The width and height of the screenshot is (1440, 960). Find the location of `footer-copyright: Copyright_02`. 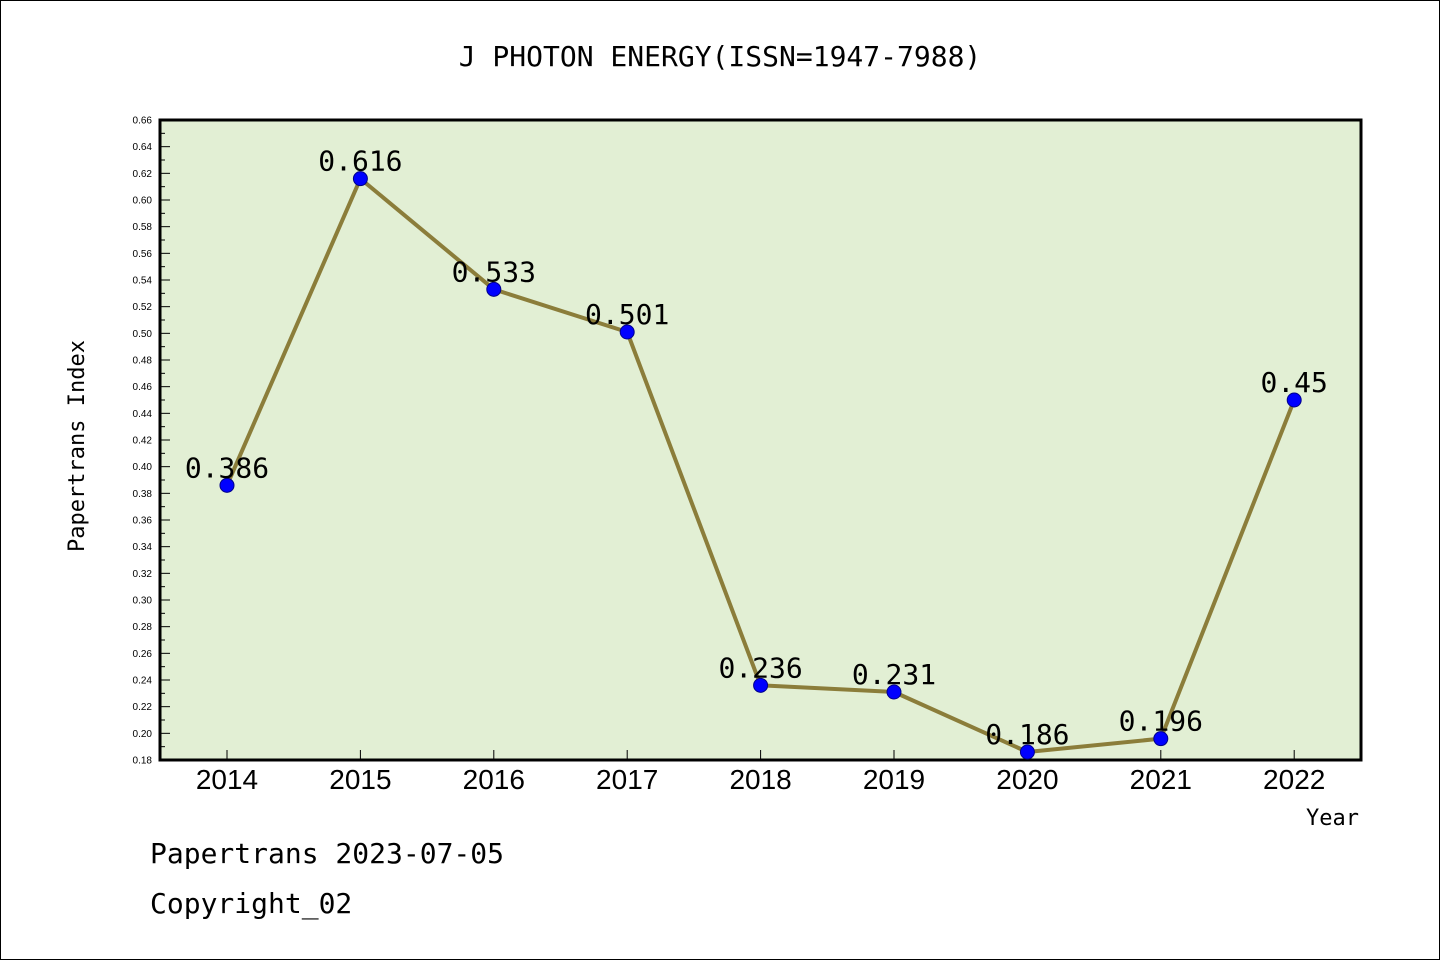

footer-copyright: Copyright_02 is located at coordinates (251, 904).